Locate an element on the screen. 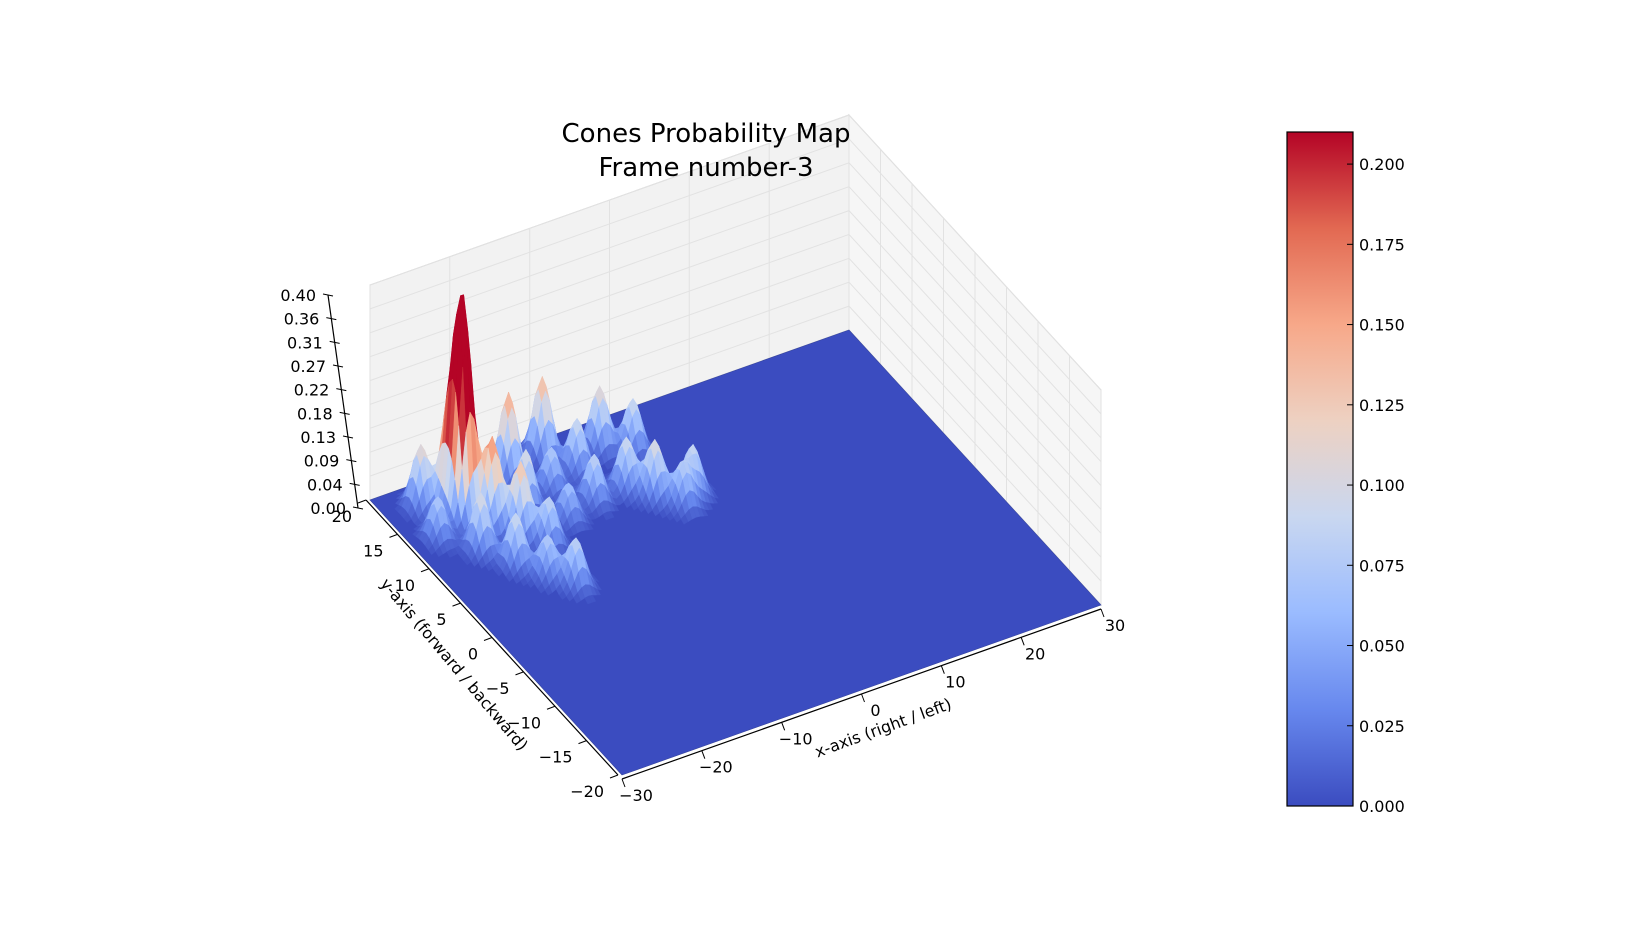 The height and width of the screenshot is (930, 1626). y-tick-label: 5 is located at coordinates (441, 619).